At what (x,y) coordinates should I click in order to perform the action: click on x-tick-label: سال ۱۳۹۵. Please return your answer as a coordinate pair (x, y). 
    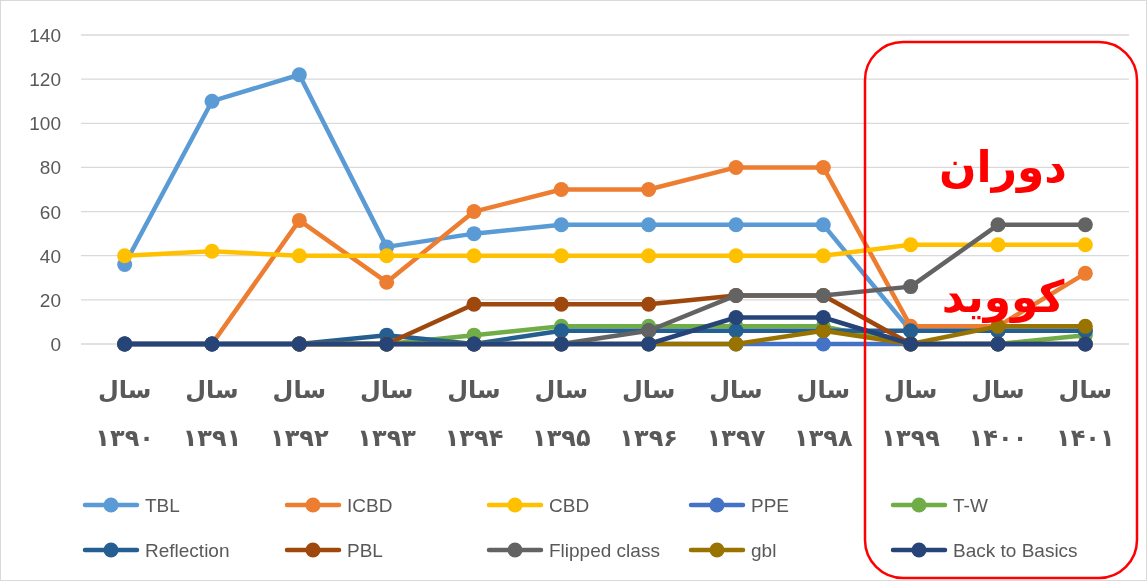
    Looking at the image, I should click on (561, 414).